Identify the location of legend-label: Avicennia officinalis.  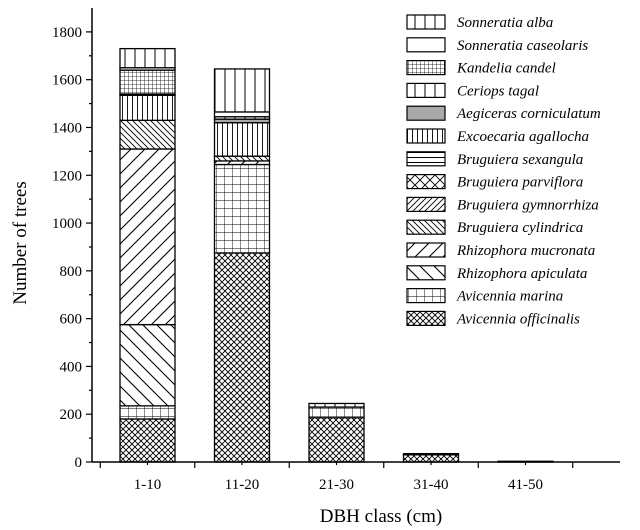
(518, 319).